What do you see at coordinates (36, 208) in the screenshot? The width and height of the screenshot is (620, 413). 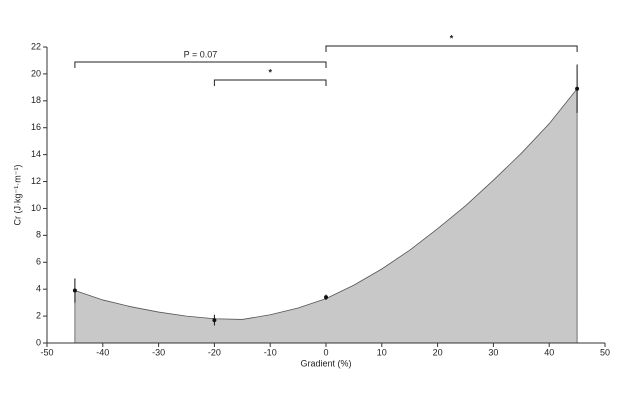 I see `y-tick-label: 10` at bounding box center [36, 208].